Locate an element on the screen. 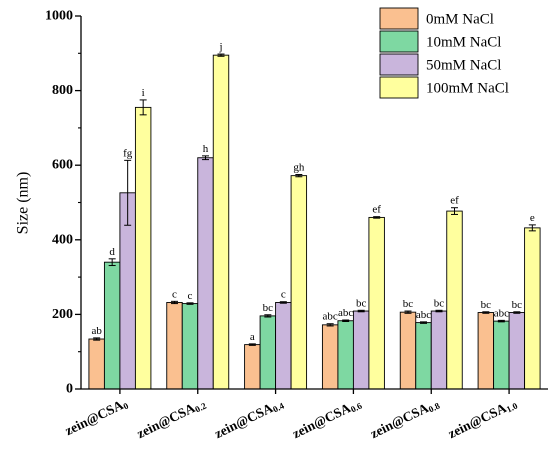 This screenshot has width=550, height=455. legend-label: 10mM NaCl is located at coordinates (463, 43).